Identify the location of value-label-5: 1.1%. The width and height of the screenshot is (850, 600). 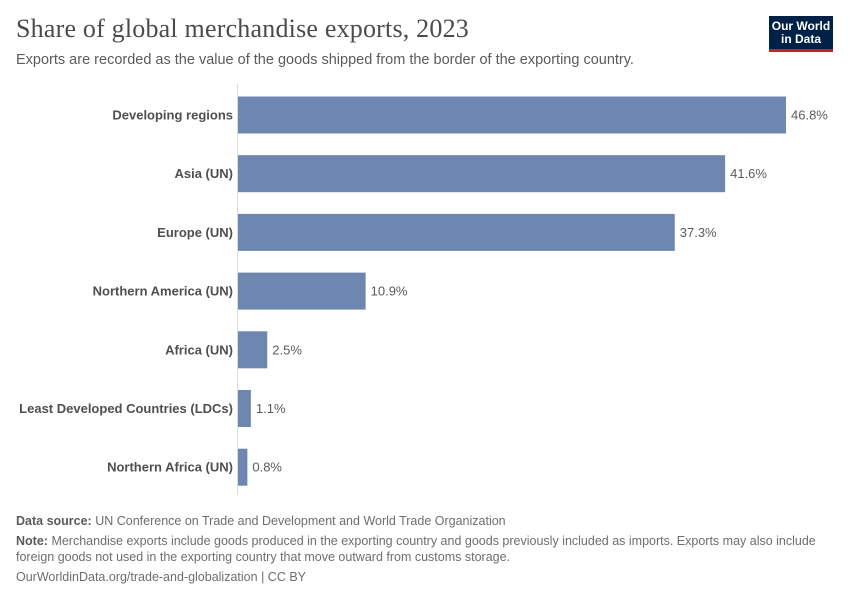
(271, 408).